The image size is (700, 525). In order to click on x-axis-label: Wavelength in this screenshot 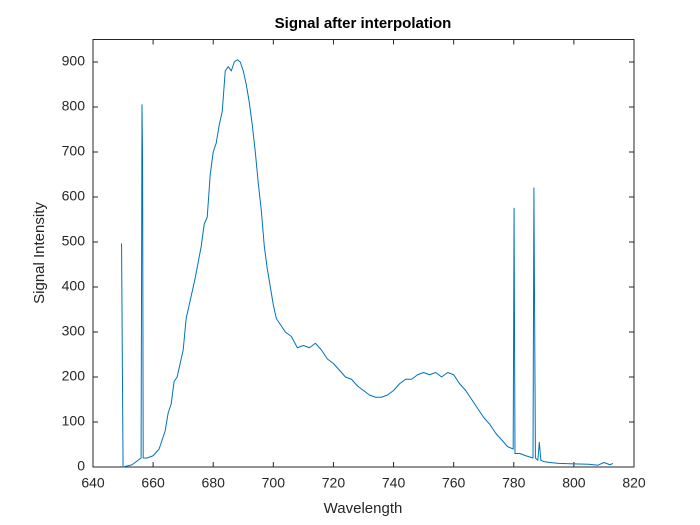, I will do `click(363, 508)`.